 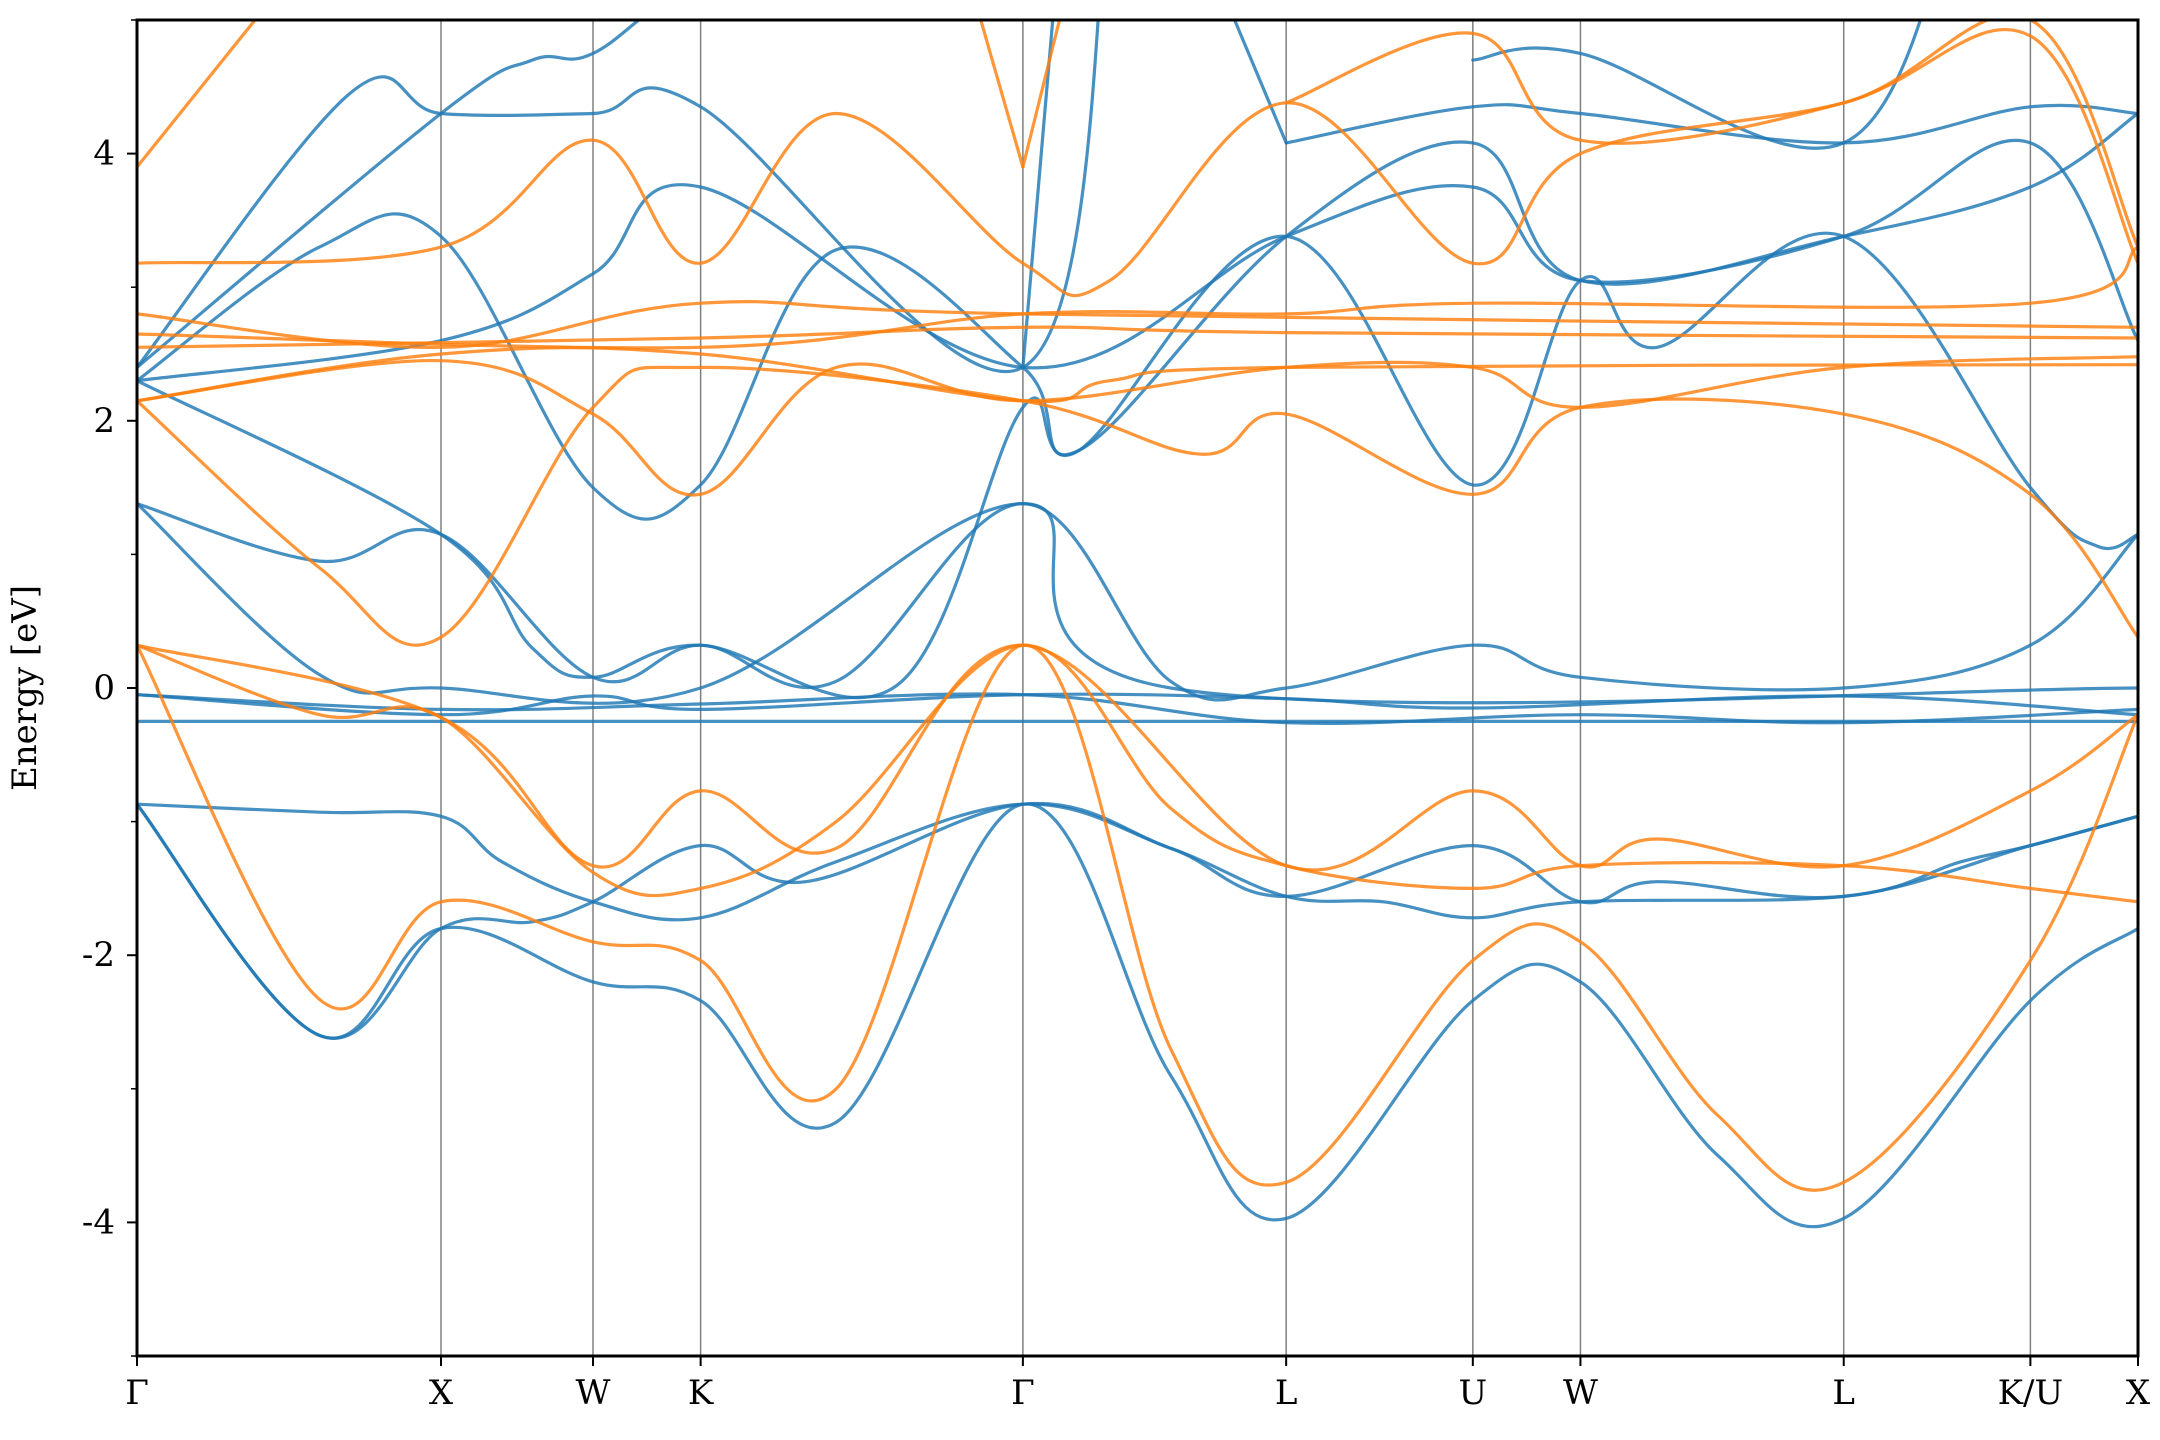 I want to click on y-tick-label: 2, so click(x=104, y=421).